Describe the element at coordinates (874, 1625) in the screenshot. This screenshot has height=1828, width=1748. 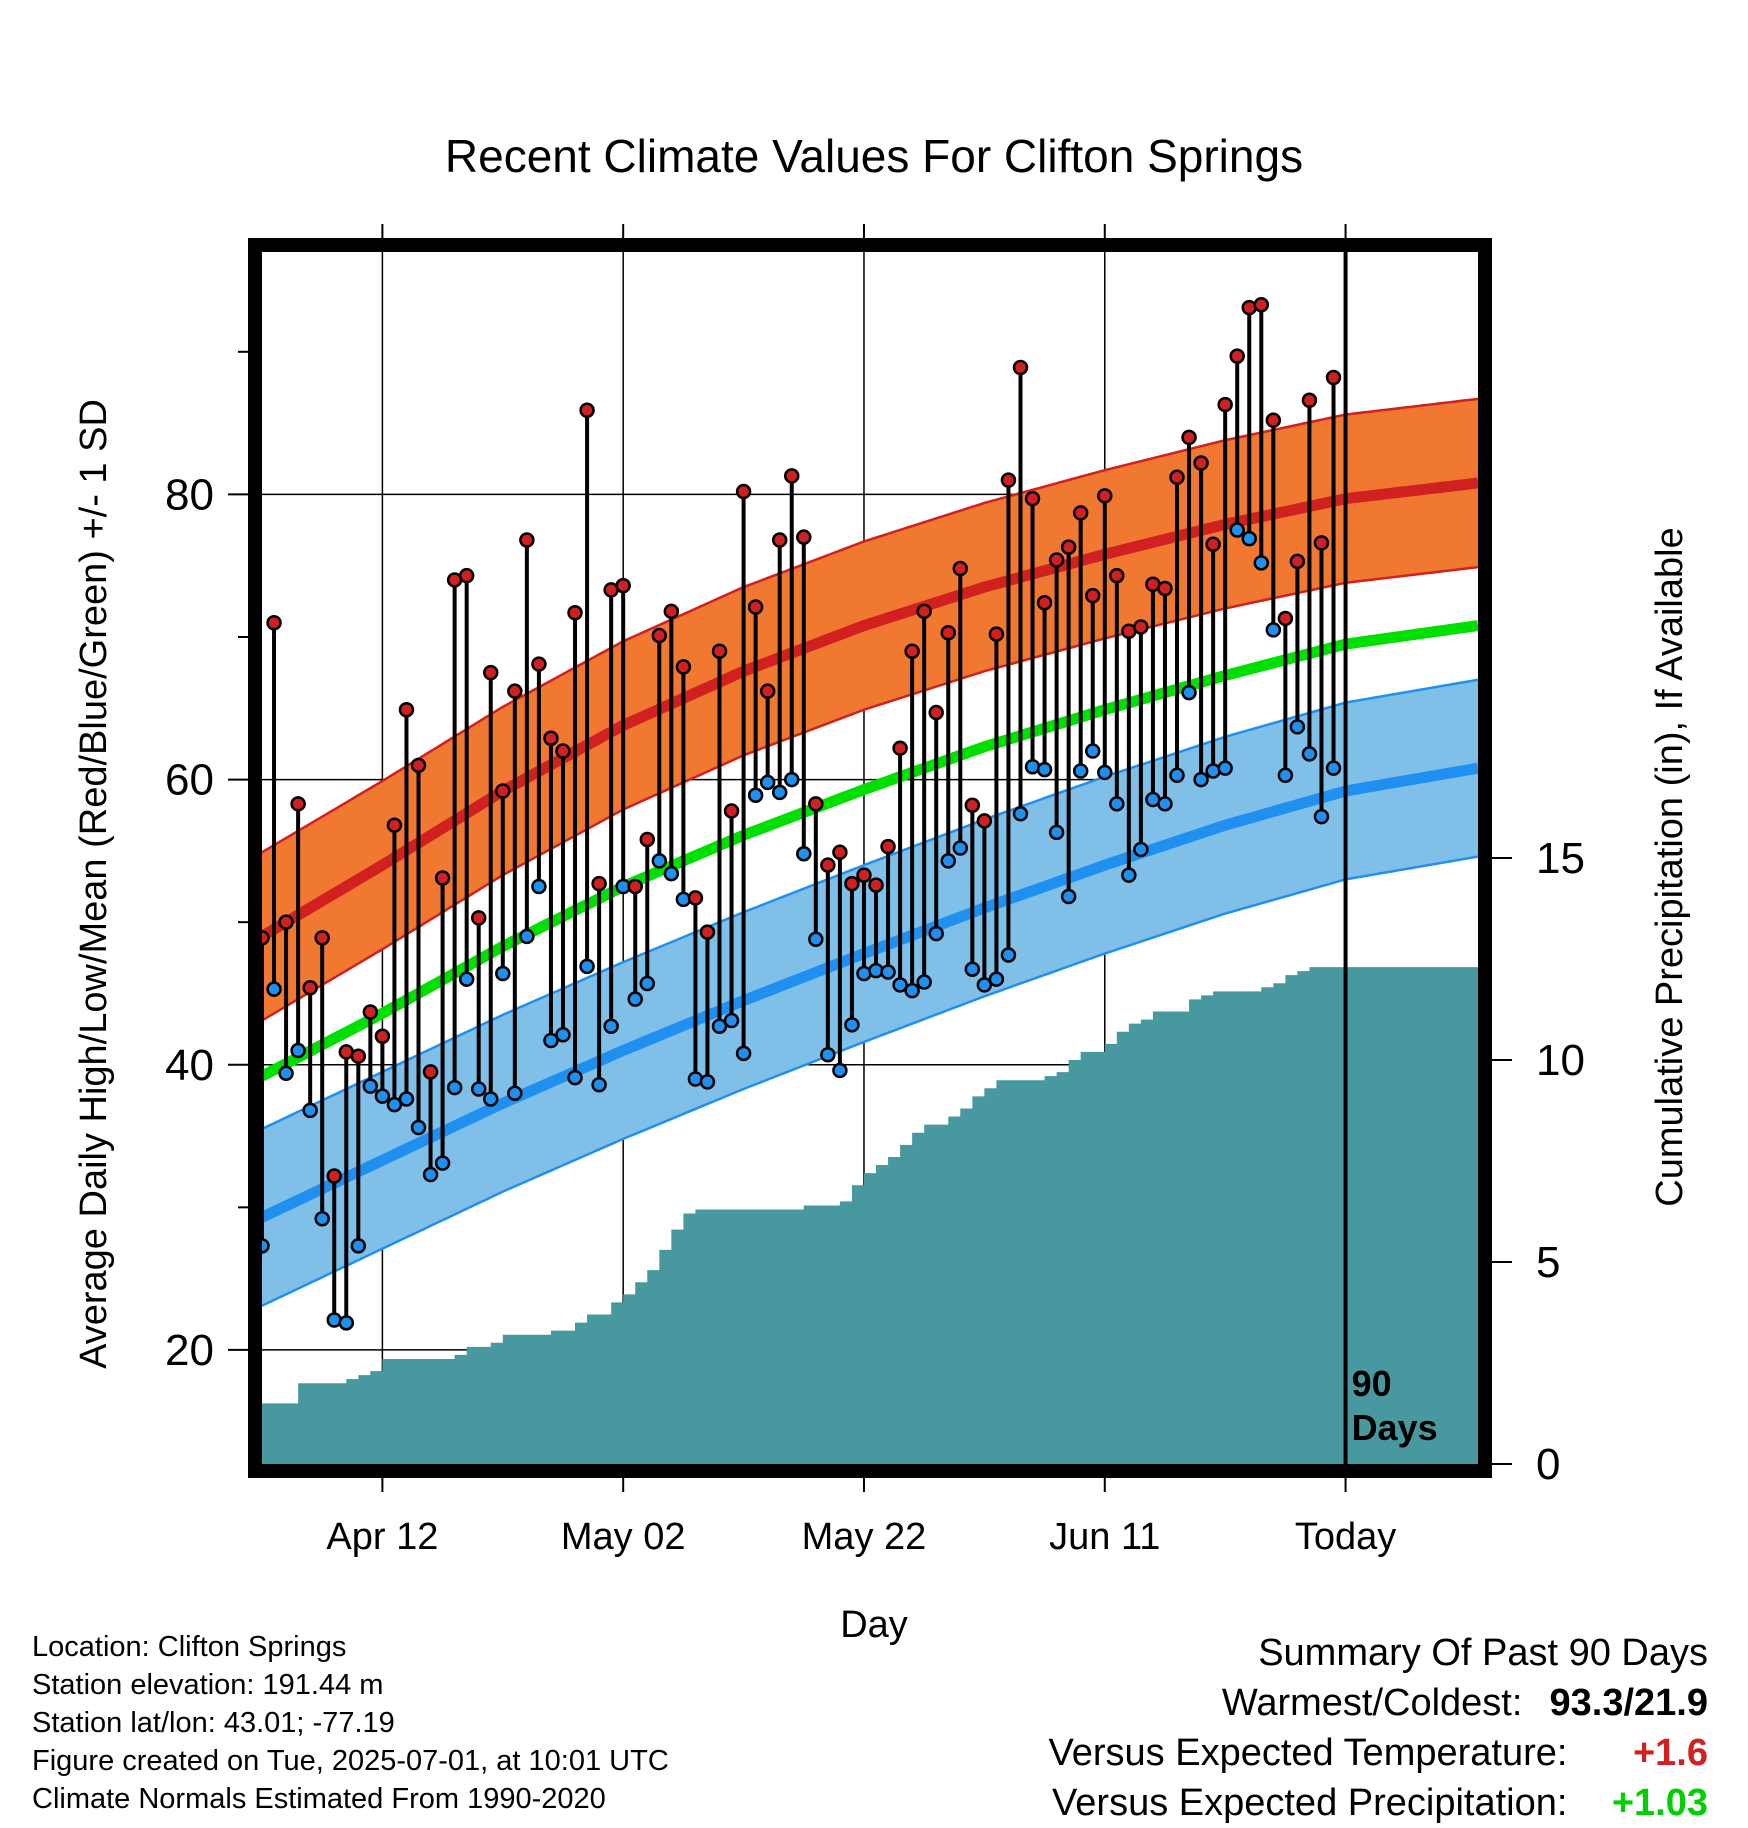
I see `x-axis-label: Day` at that location.